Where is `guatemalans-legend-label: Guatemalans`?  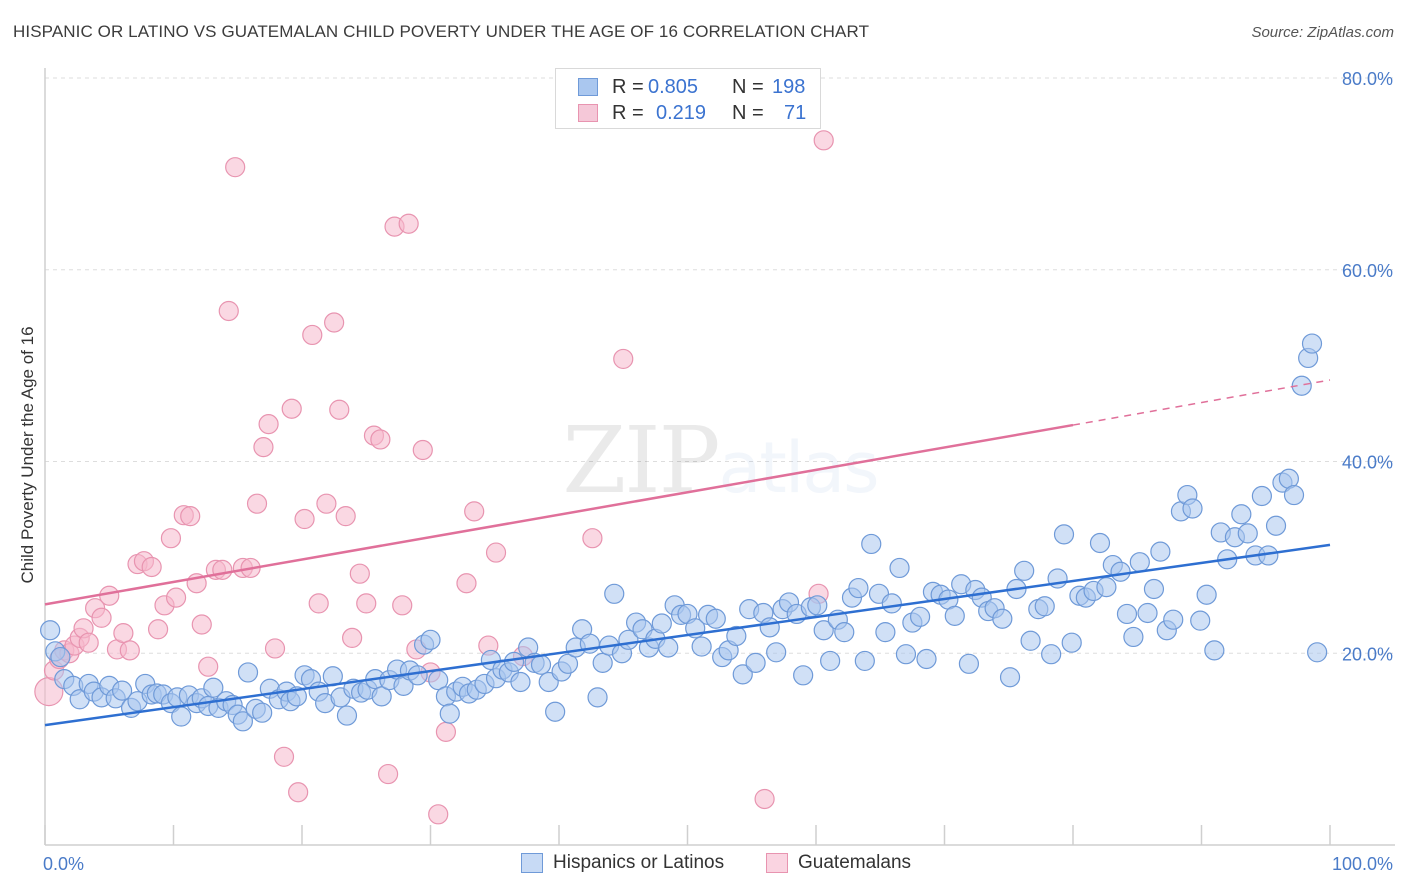 guatemalans-legend-label: Guatemalans is located at coordinates (855, 862).